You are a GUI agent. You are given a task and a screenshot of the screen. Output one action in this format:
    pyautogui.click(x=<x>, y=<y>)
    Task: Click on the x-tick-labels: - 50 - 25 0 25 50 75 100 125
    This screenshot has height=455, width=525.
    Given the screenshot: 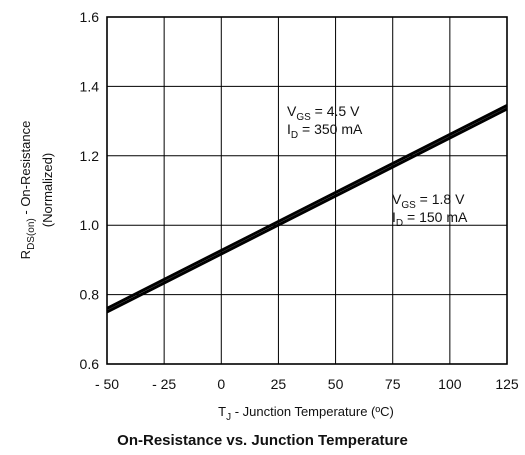 What is the action you would take?
    pyautogui.click(x=307, y=384)
    